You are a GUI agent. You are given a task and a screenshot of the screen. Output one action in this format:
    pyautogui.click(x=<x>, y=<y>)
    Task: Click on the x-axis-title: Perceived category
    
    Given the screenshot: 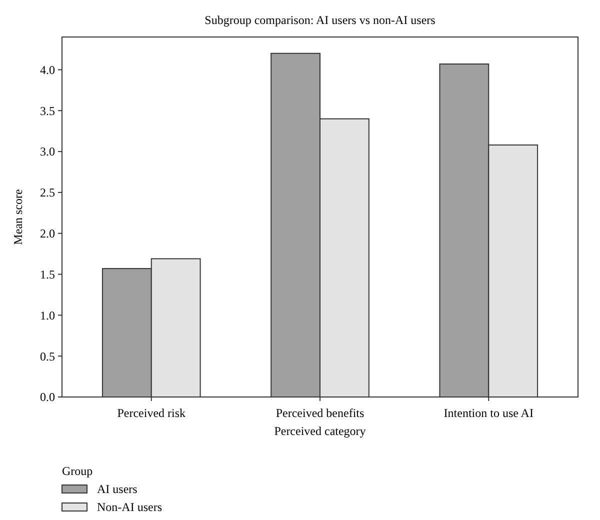 What is the action you would take?
    pyautogui.click(x=320, y=431)
    